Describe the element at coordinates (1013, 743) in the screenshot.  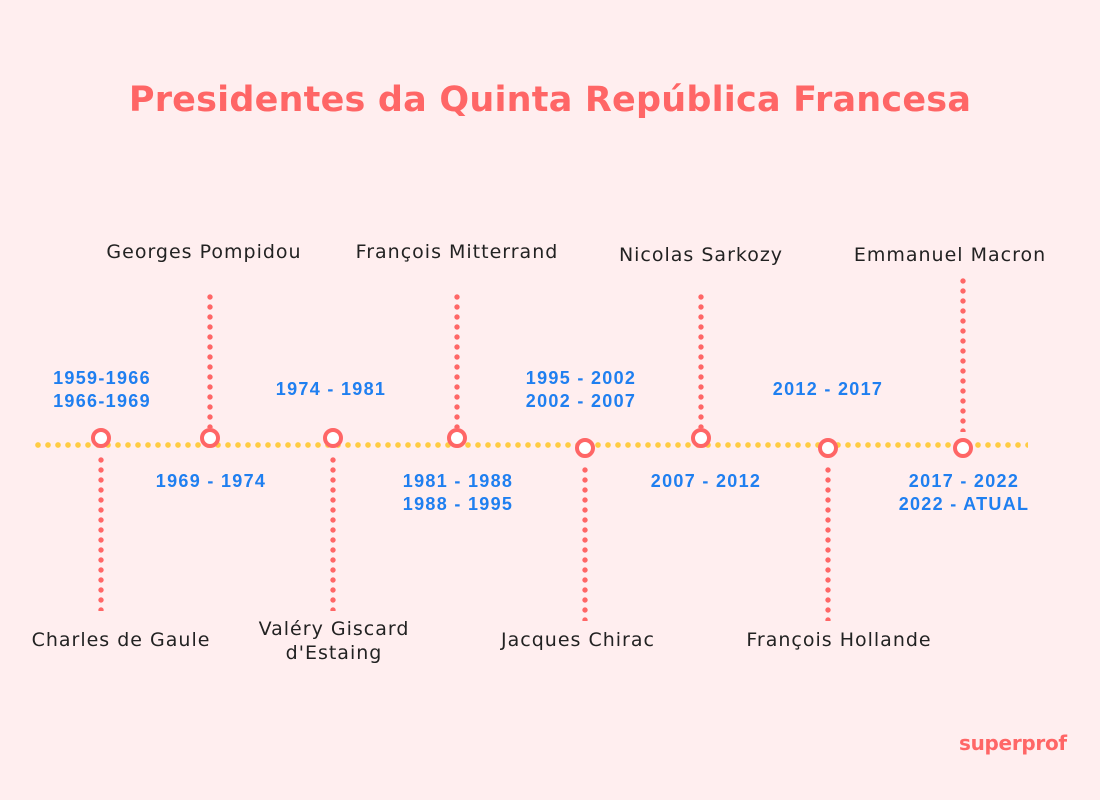
I see `brand-logo: superprof` at that location.